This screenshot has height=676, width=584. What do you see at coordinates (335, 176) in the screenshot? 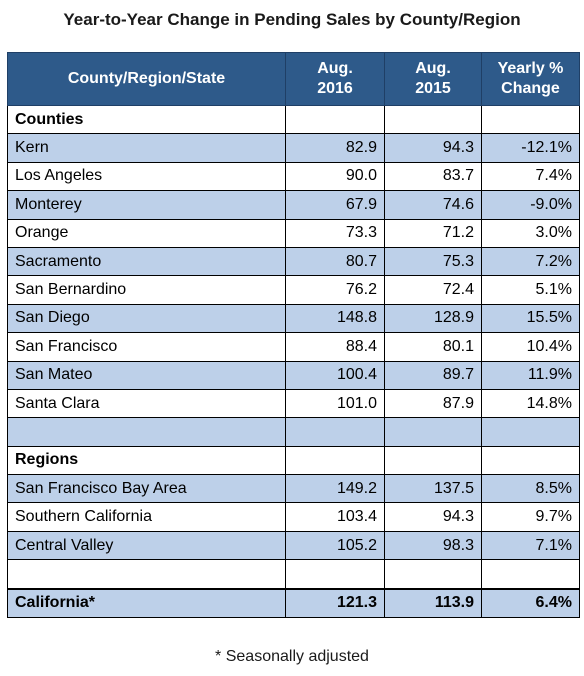
I see `cell-aug-2016: 90.0` at bounding box center [335, 176].